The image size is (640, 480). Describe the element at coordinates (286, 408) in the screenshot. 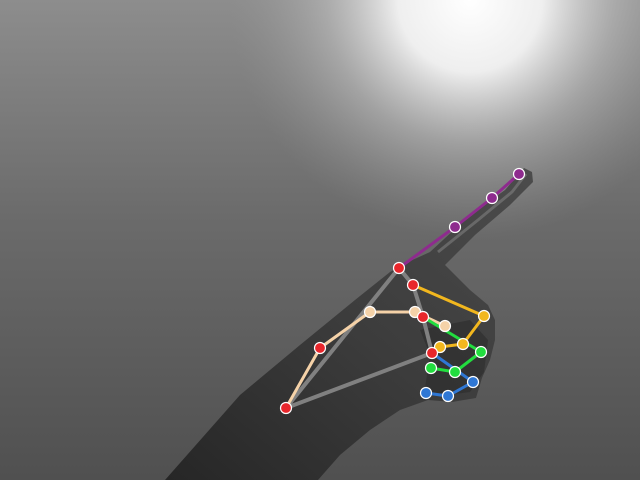

I see `wrist-joint` at that location.